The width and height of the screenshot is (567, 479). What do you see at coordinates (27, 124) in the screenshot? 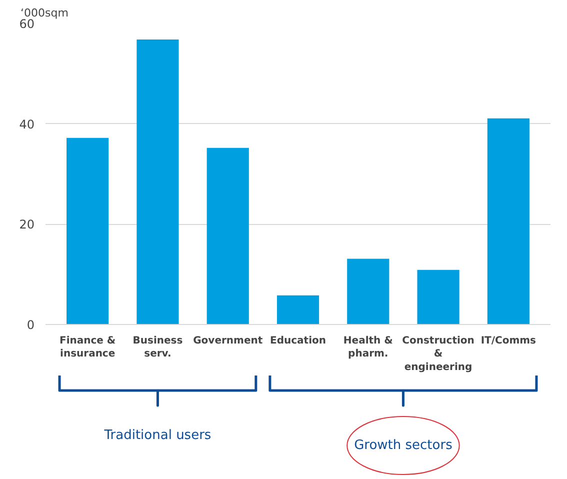
I see `y-tick-label: 40` at bounding box center [27, 124].